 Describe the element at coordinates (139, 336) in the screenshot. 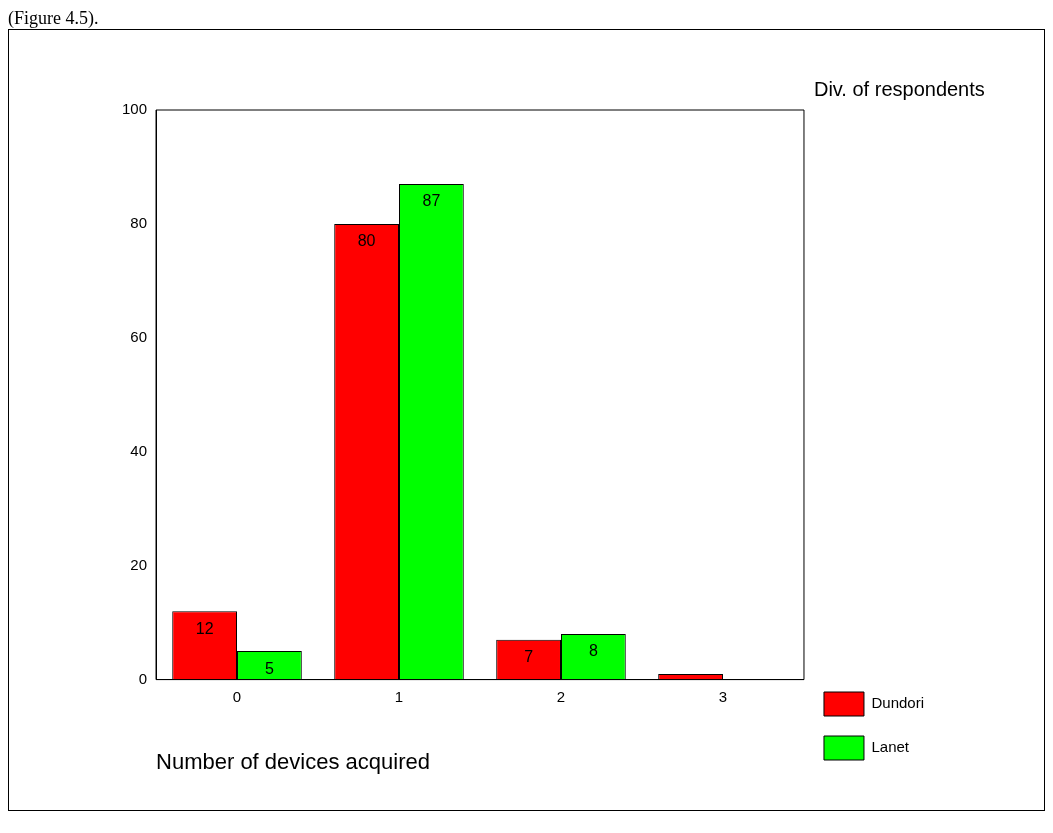

I see `y-tick-label: 60` at that location.